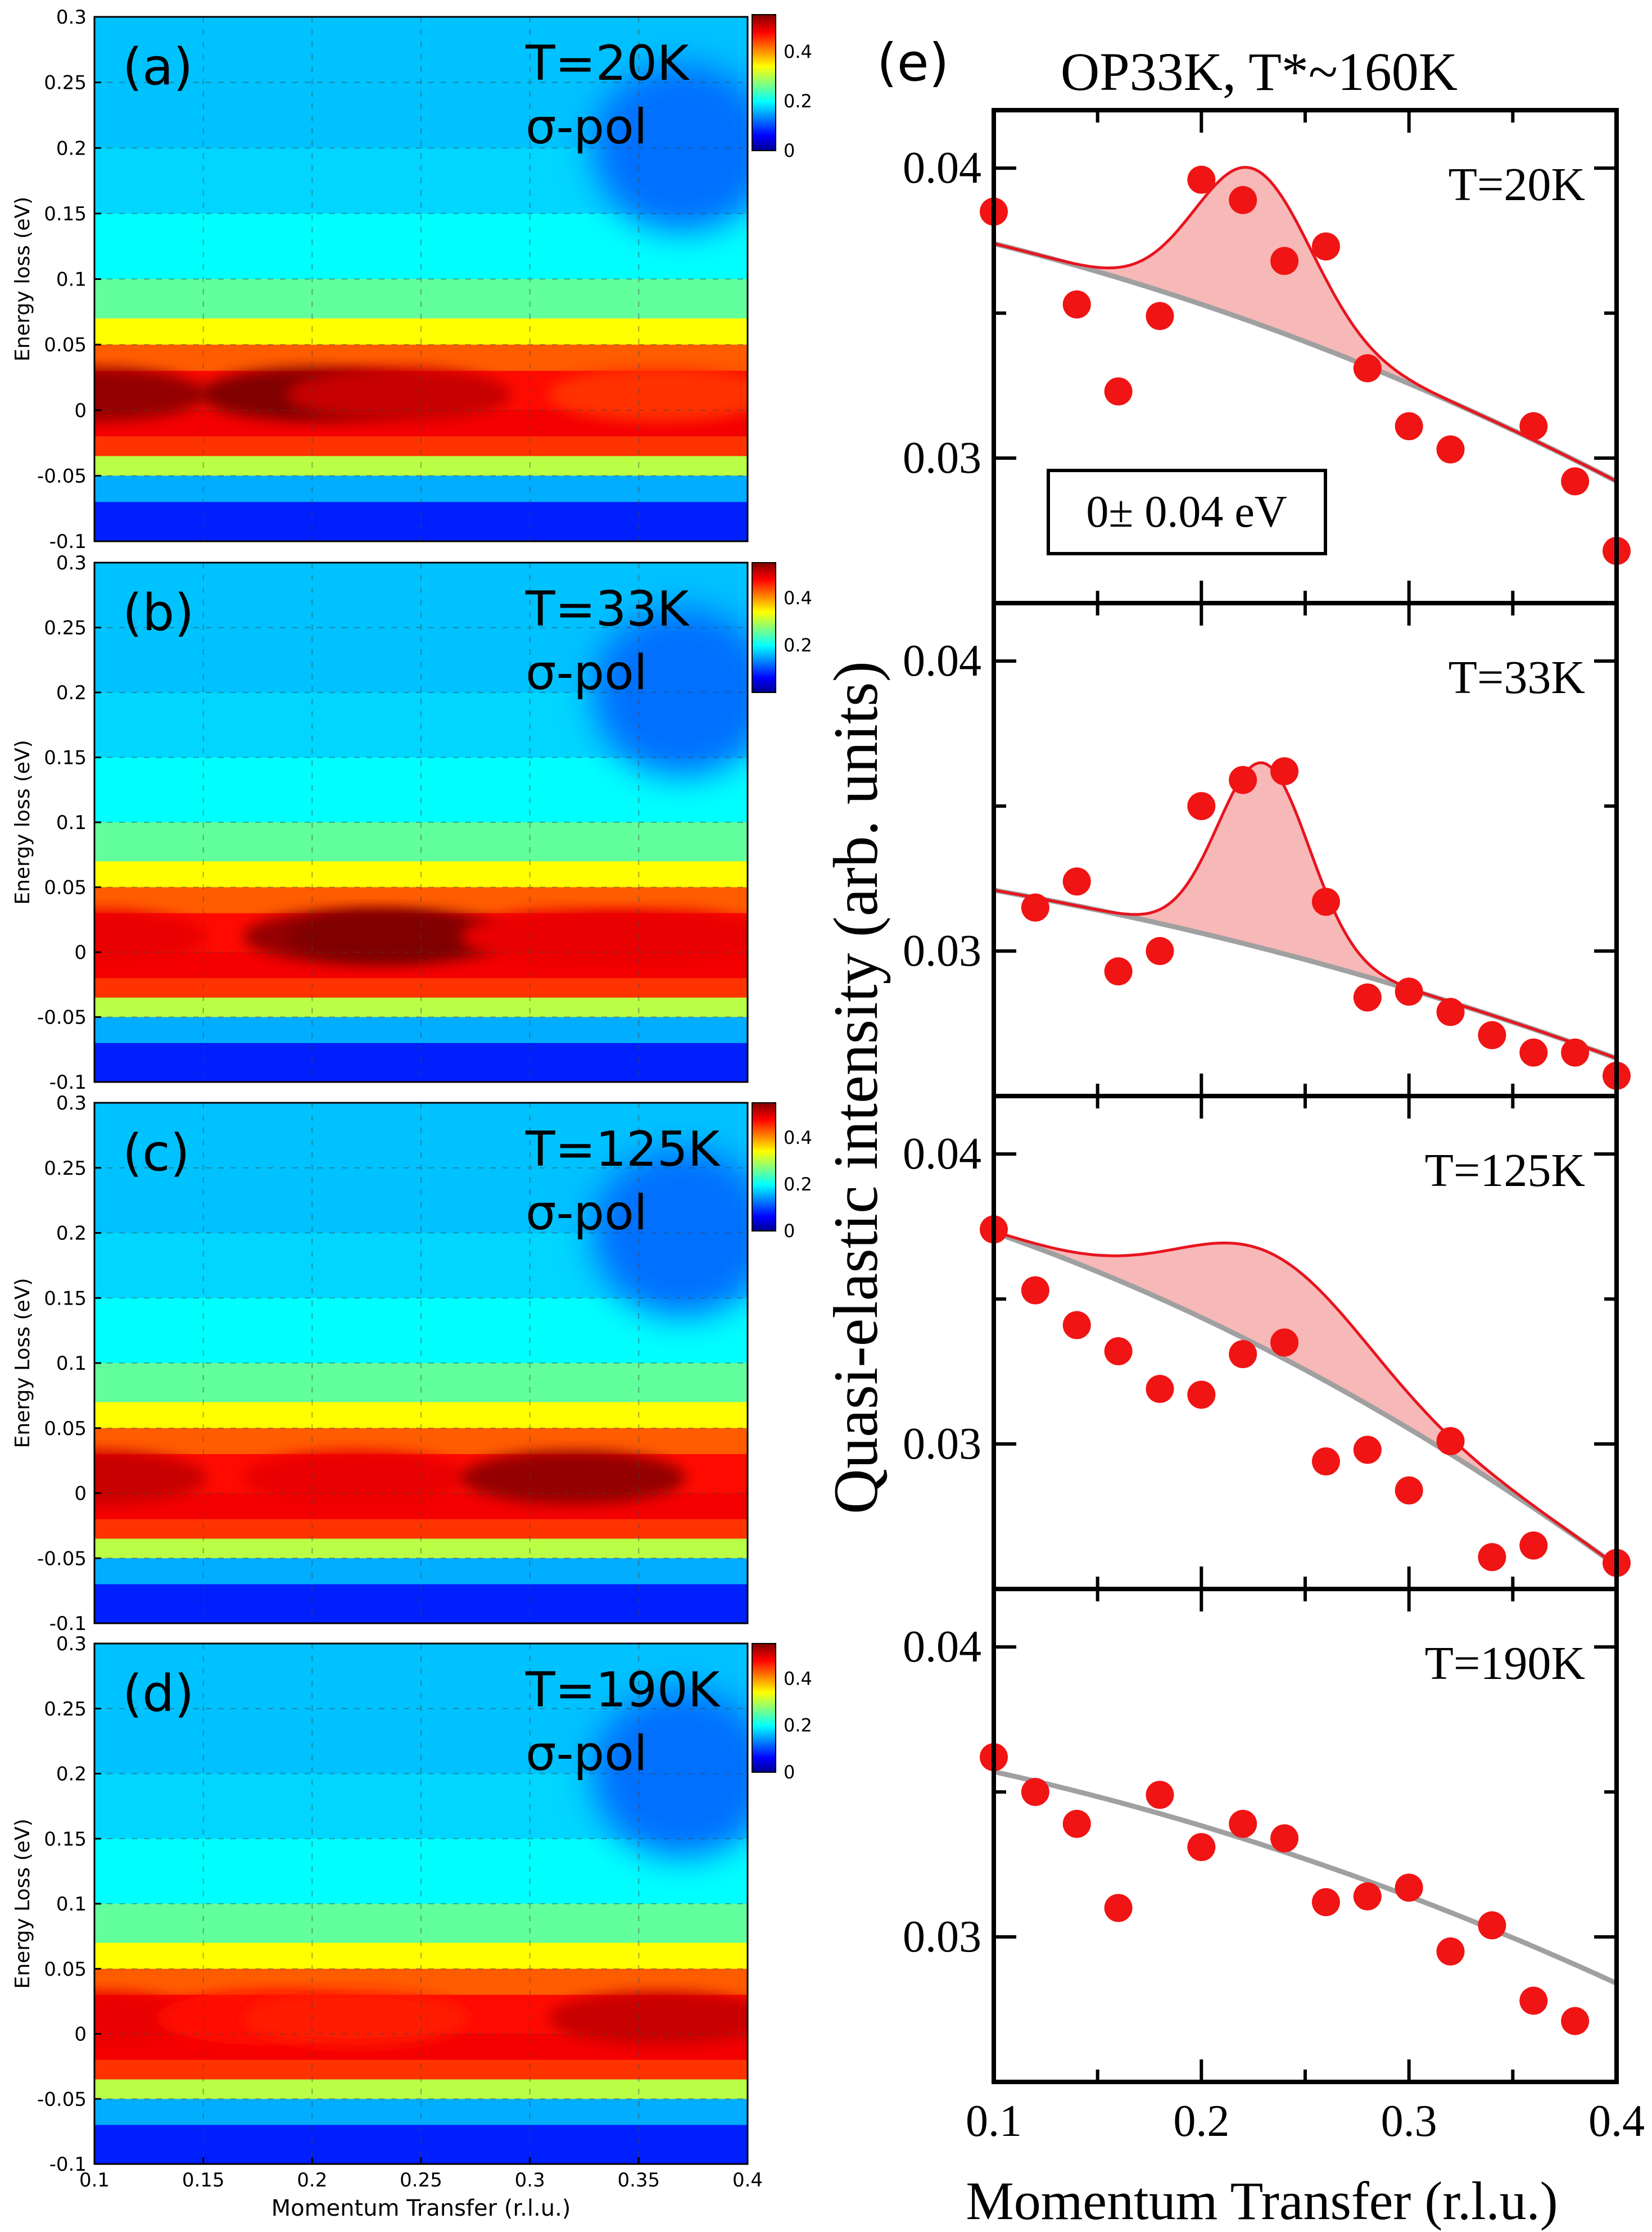  What do you see at coordinates (156, 1154) in the screenshot?
I see `panel-label: (c)` at bounding box center [156, 1154].